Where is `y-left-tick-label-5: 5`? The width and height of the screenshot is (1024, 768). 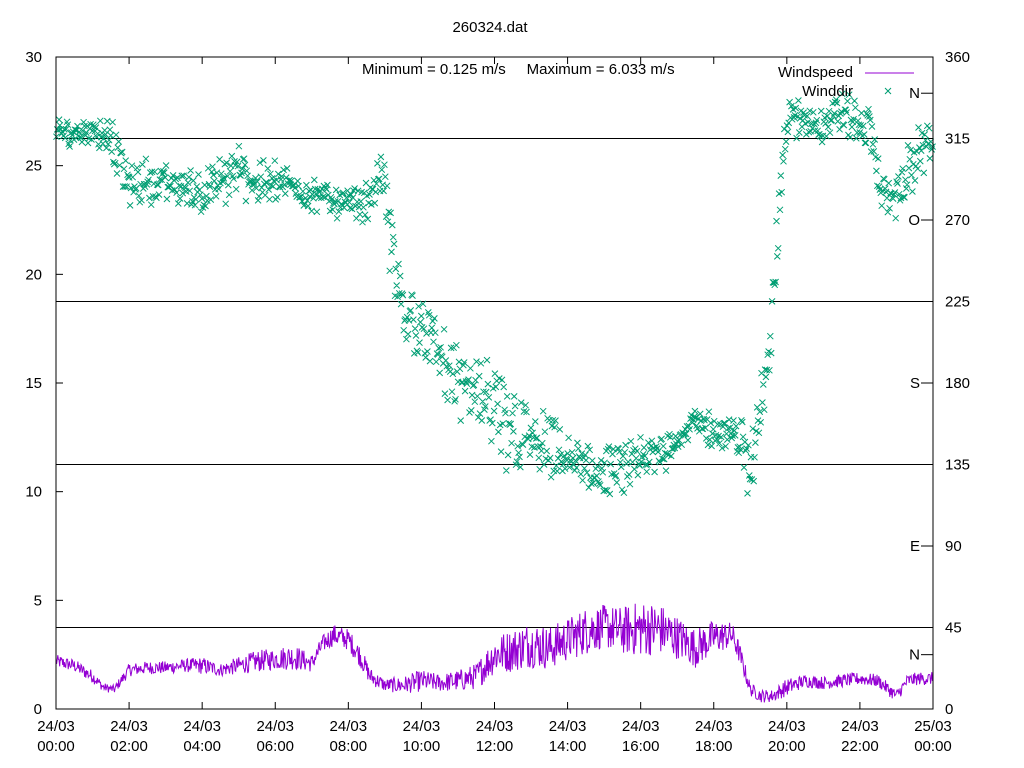 y-left-tick-label-5: 5 is located at coordinates (38, 600).